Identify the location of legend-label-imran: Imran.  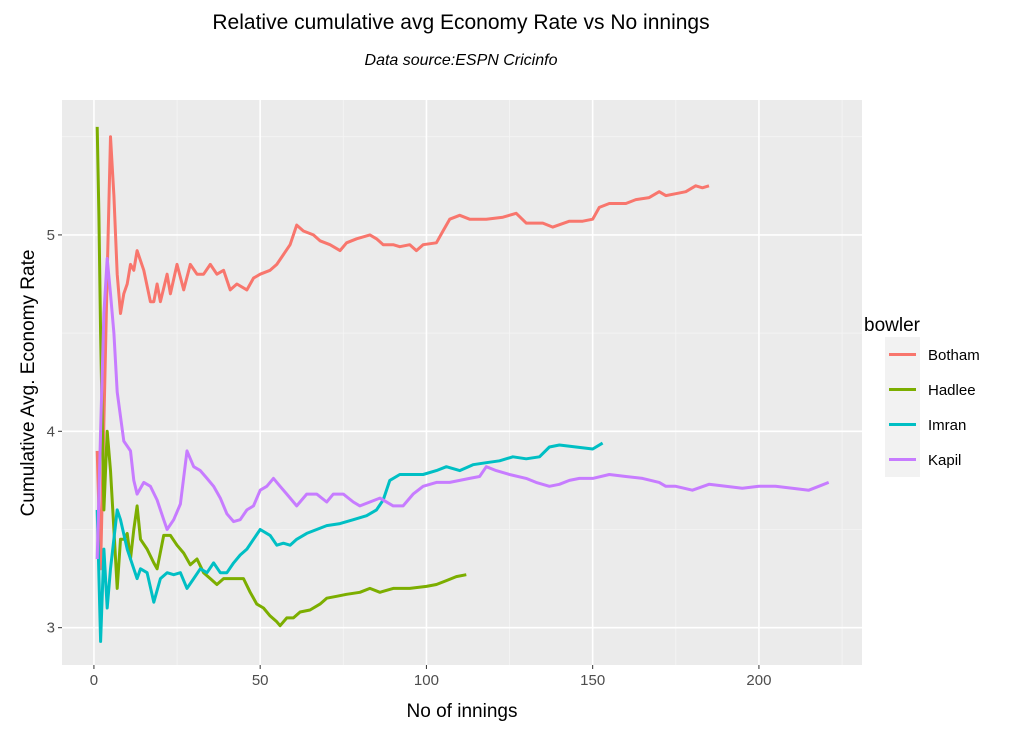
(947, 425).